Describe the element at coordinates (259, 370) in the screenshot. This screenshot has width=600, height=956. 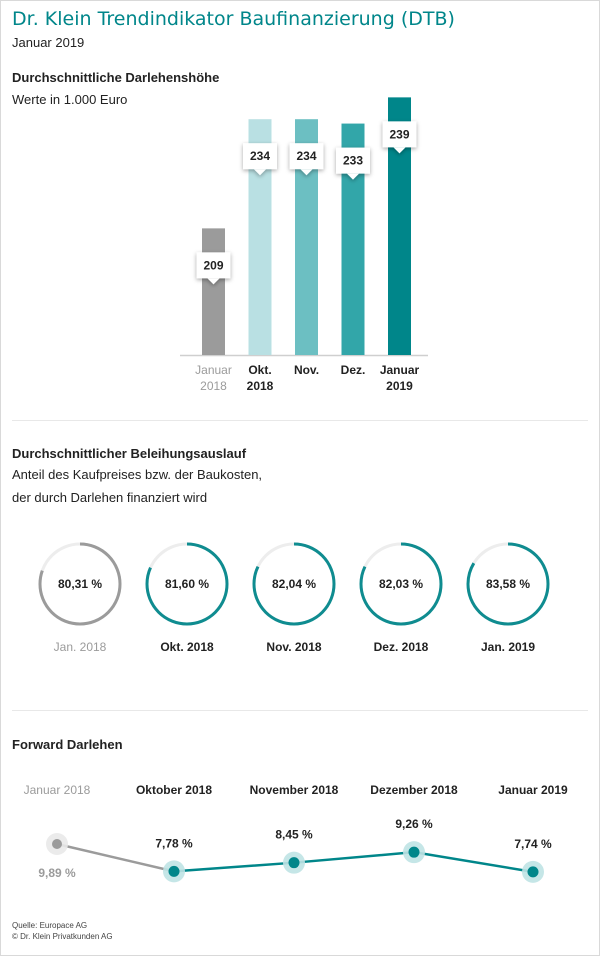
I see `tick-label: Okt.` at that location.